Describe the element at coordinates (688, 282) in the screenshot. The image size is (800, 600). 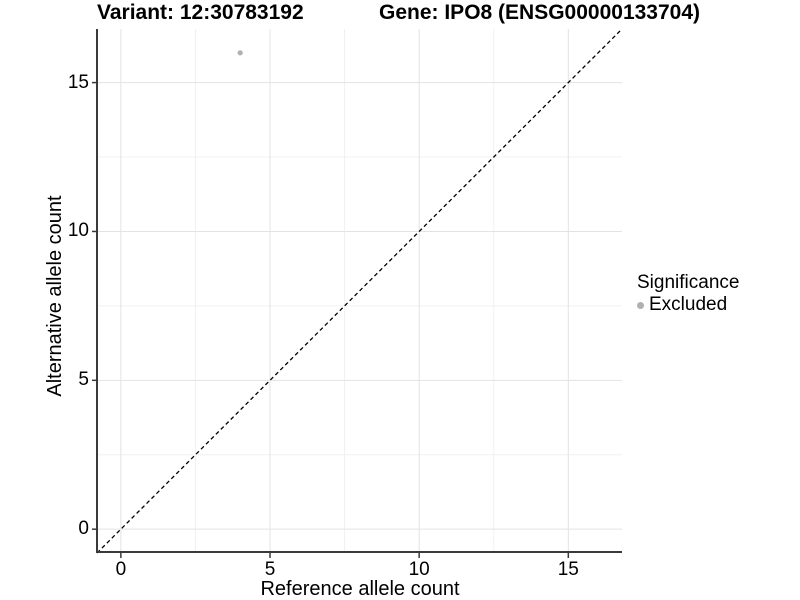
I see `legend-title: Significance` at that location.